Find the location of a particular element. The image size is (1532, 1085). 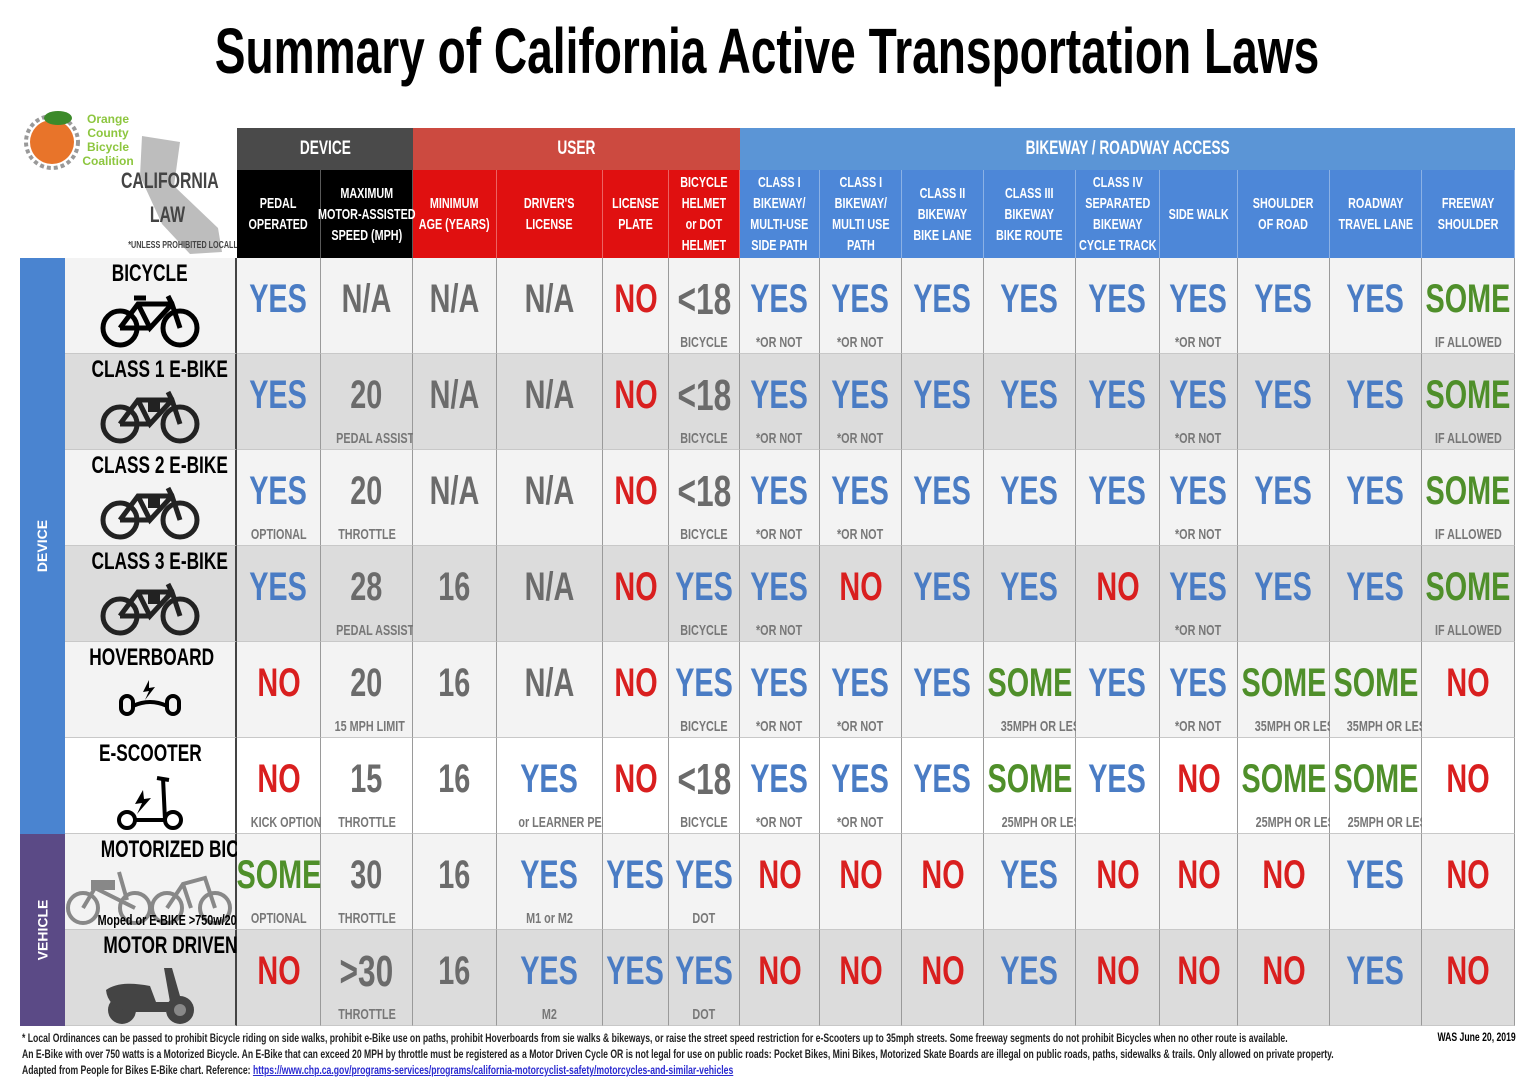

table-cell: YES BICYCLE is located at coordinates (704, 690).